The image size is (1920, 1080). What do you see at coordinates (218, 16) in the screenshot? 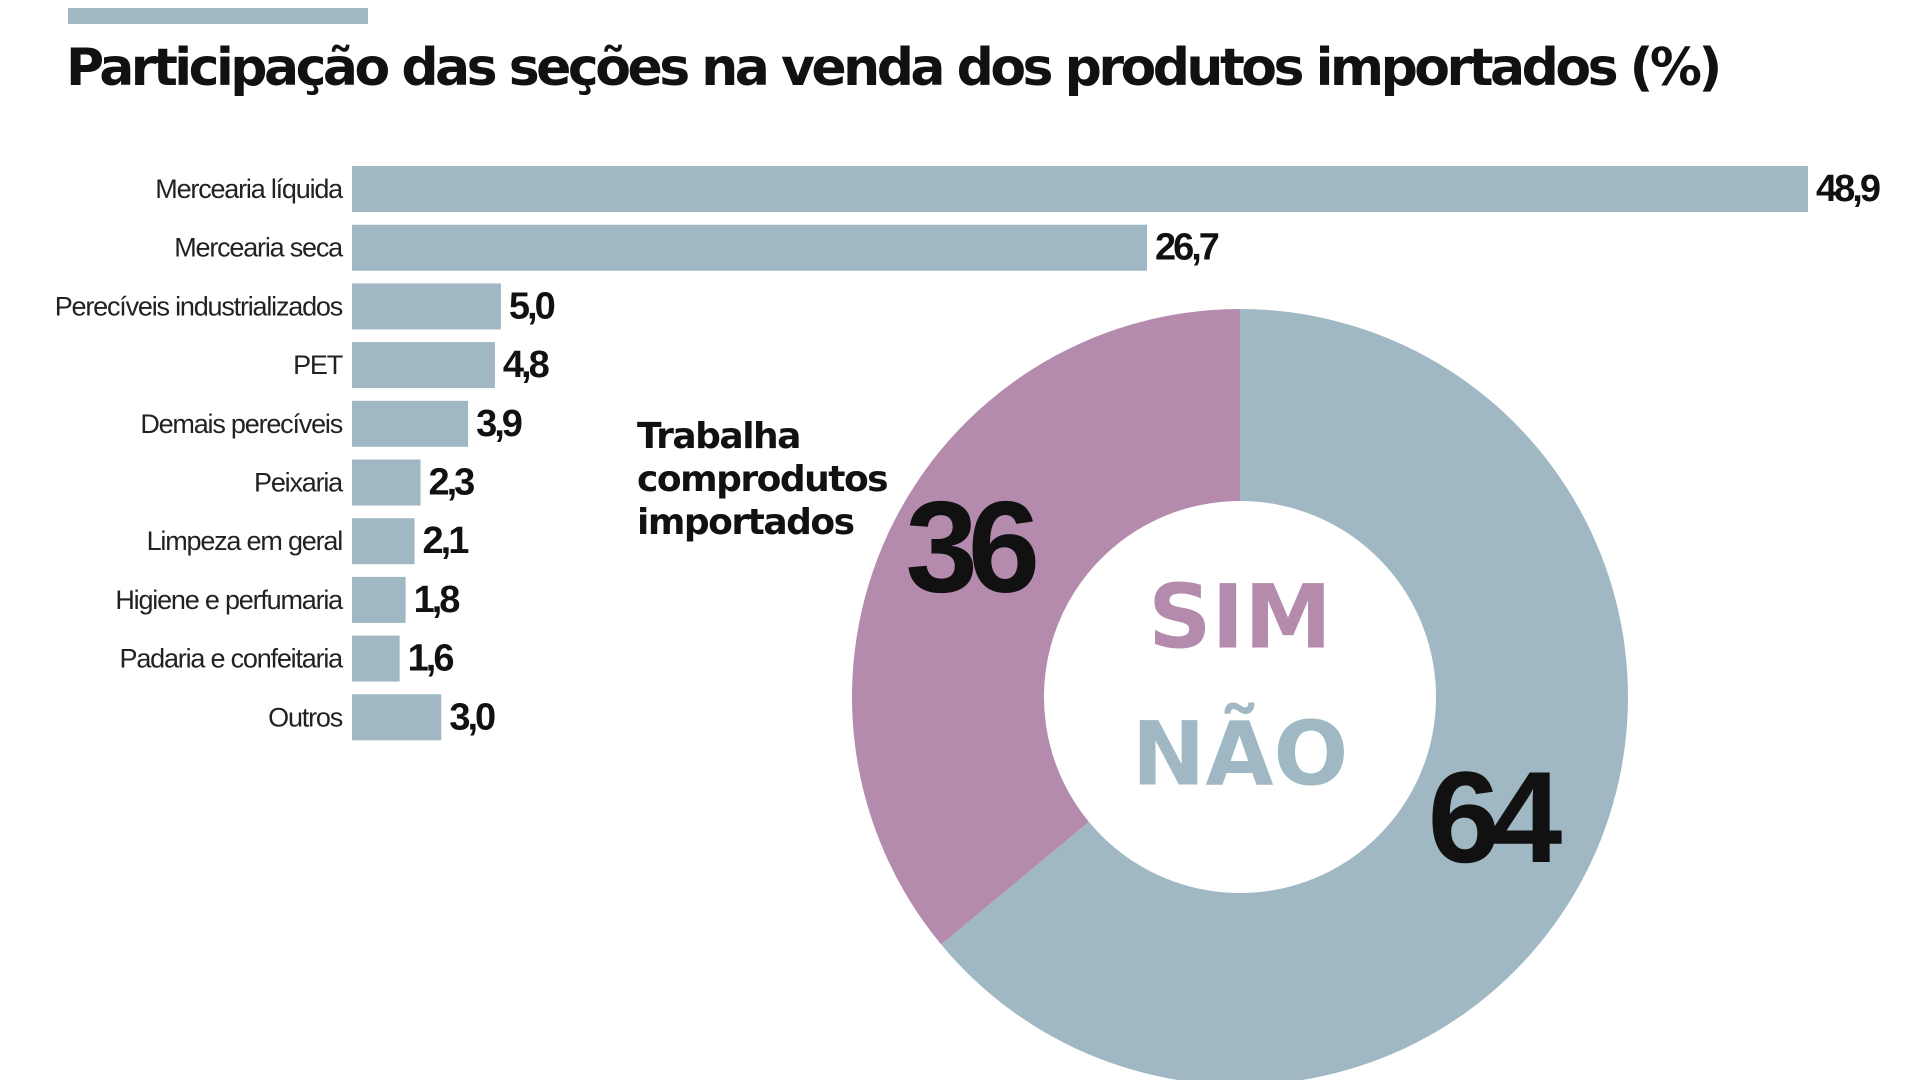
I see `title-accent-bar` at bounding box center [218, 16].